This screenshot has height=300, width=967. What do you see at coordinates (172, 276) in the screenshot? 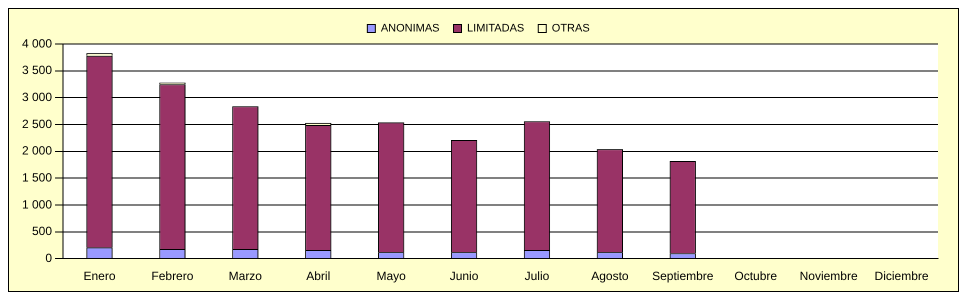
I see `x-tick-label: Febrero` at bounding box center [172, 276].